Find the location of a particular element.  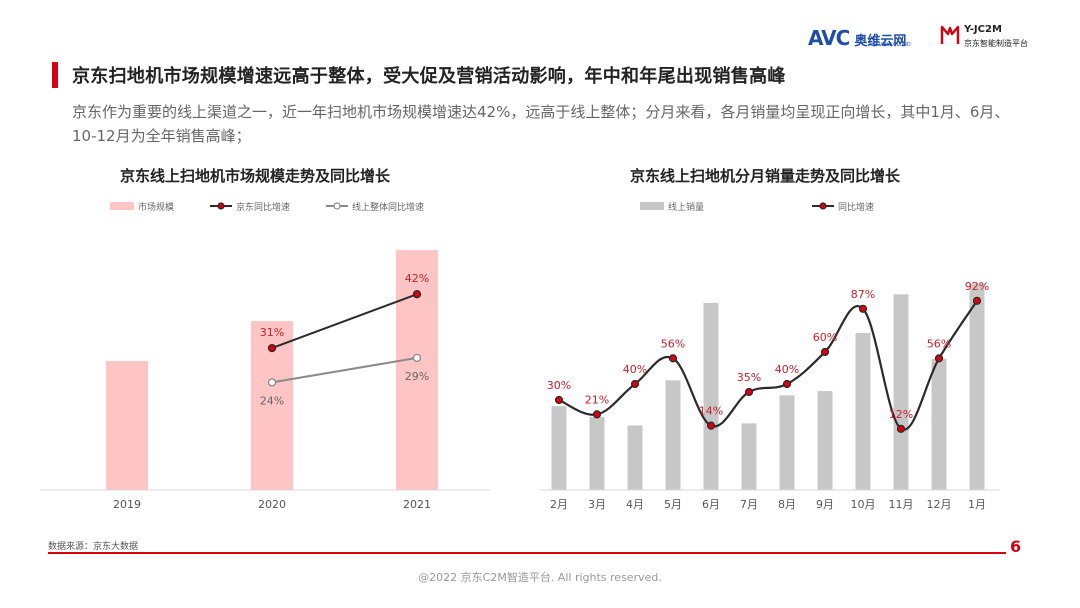

chart-1-legend-item-1: 市场规模 is located at coordinates (142, 207).